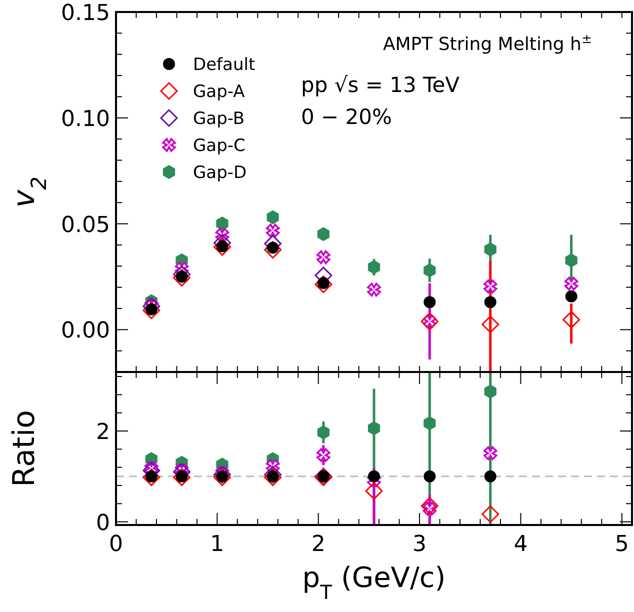 Image resolution: width=634 pixels, height=612 pixels. Describe the element at coordinates (621, 544) in the screenshot. I see `x-tick-label: 5` at that location.